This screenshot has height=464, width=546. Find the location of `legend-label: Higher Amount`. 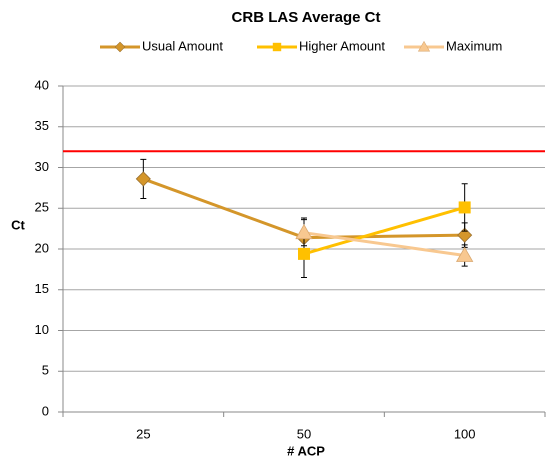

legend-label: Higher Amount is located at coordinates (342, 45).